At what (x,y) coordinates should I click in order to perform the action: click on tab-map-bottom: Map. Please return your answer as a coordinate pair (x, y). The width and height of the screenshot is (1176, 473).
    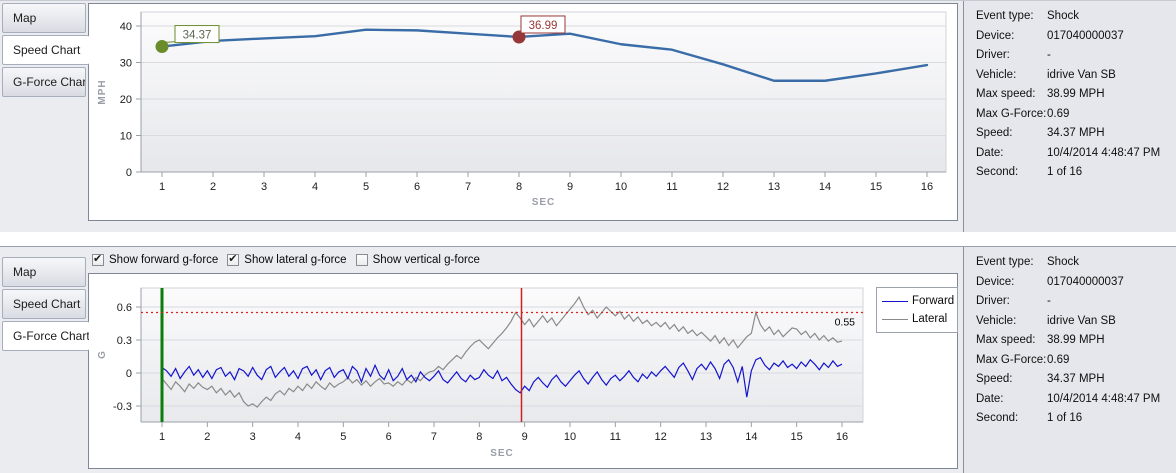
    Looking at the image, I should click on (44, 272).